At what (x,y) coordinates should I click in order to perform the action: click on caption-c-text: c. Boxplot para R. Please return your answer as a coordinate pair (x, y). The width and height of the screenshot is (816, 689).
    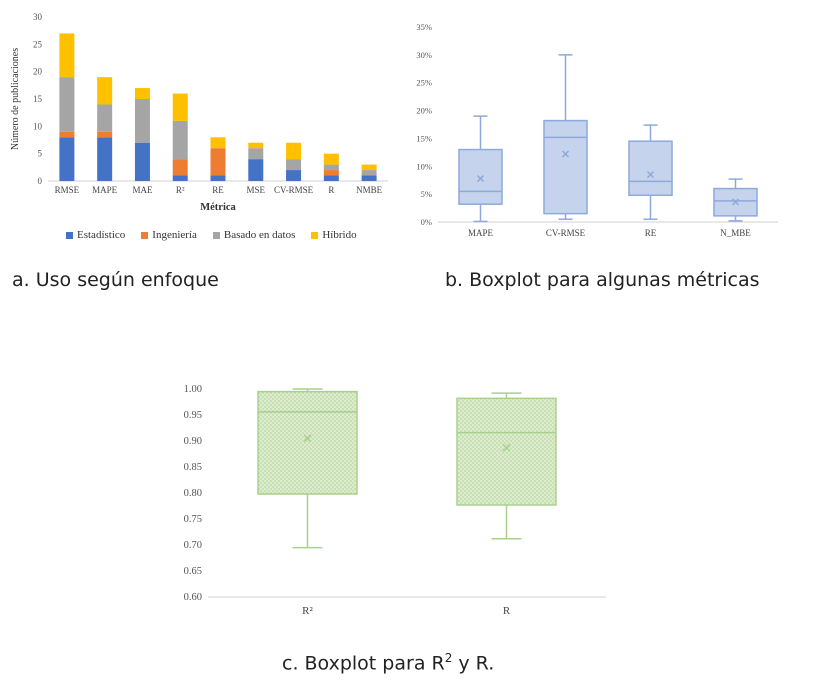
    Looking at the image, I should click on (363, 663).